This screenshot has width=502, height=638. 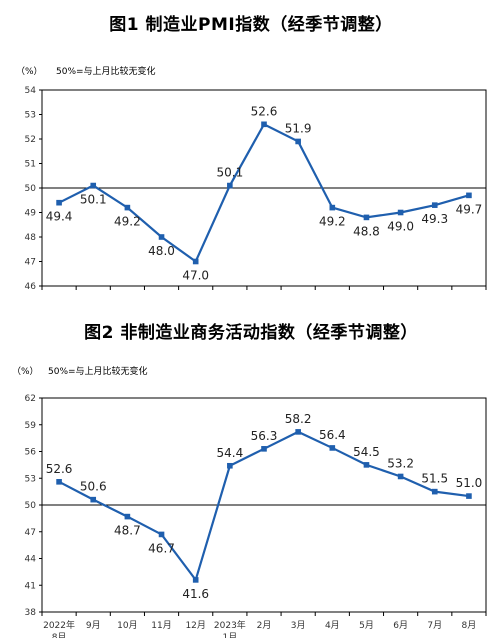 I want to click on x-tick-label: 8月, so click(x=469, y=625).